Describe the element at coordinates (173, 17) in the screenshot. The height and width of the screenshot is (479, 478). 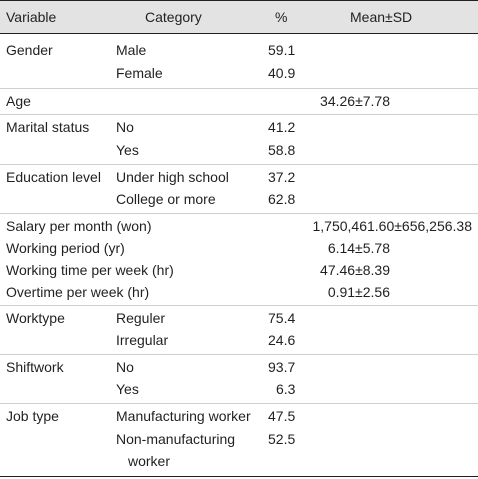
I see `header-category: Category` at that location.